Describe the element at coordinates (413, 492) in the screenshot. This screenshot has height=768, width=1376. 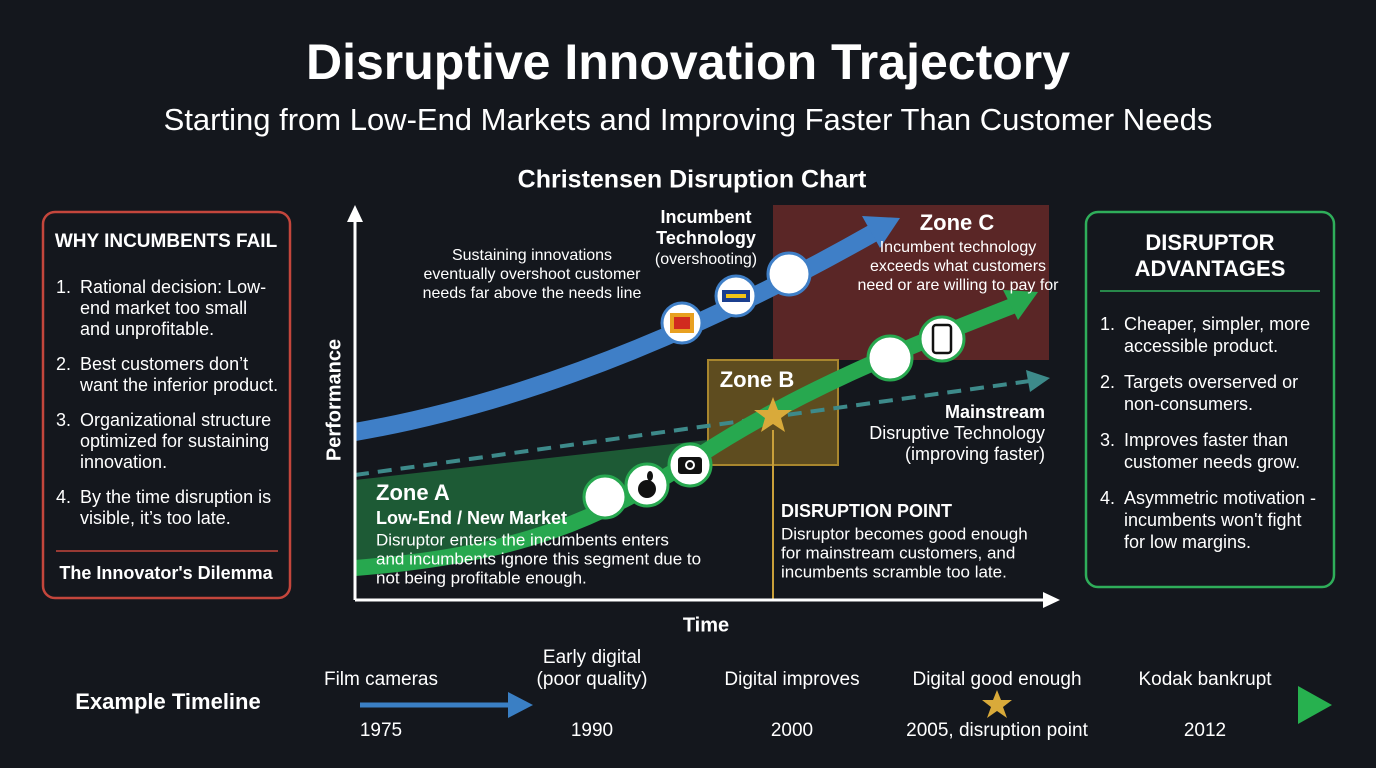
I see `zone-title: Zone A` at that location.